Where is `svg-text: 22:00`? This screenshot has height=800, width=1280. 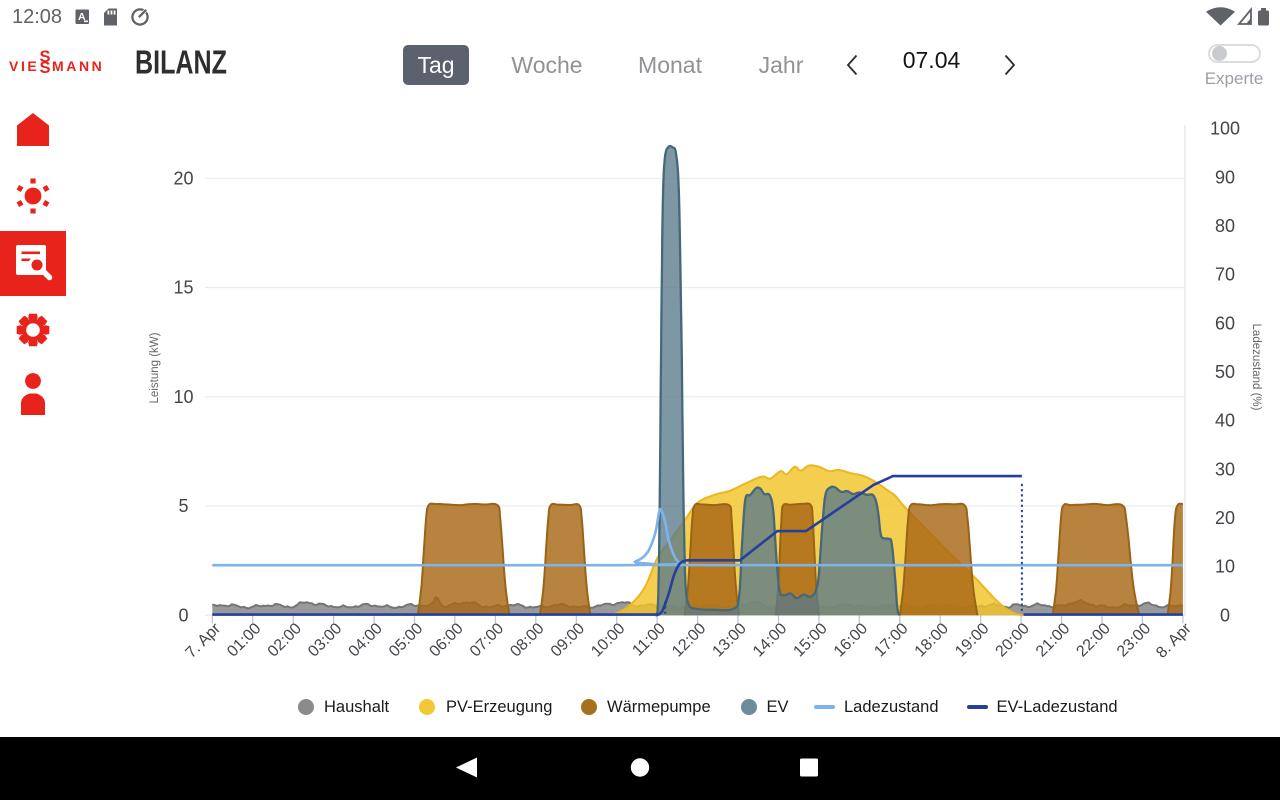 svg-text: 22:00 is located at coordinates (1093, 640).